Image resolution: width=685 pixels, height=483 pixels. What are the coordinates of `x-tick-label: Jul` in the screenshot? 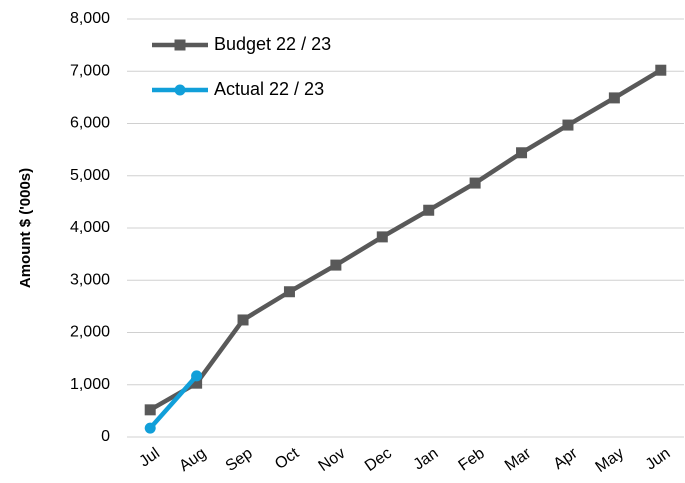 It's located at (149, 458).